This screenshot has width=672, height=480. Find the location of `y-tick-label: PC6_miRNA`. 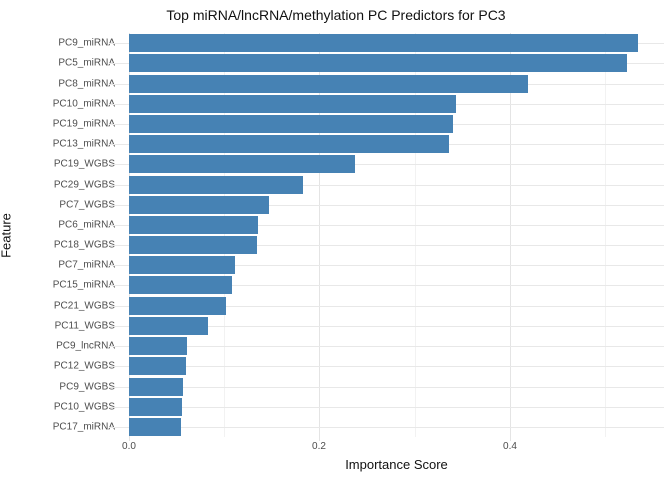

y-tick-label: PC6_miRNA is located at coordinates (86, 225).